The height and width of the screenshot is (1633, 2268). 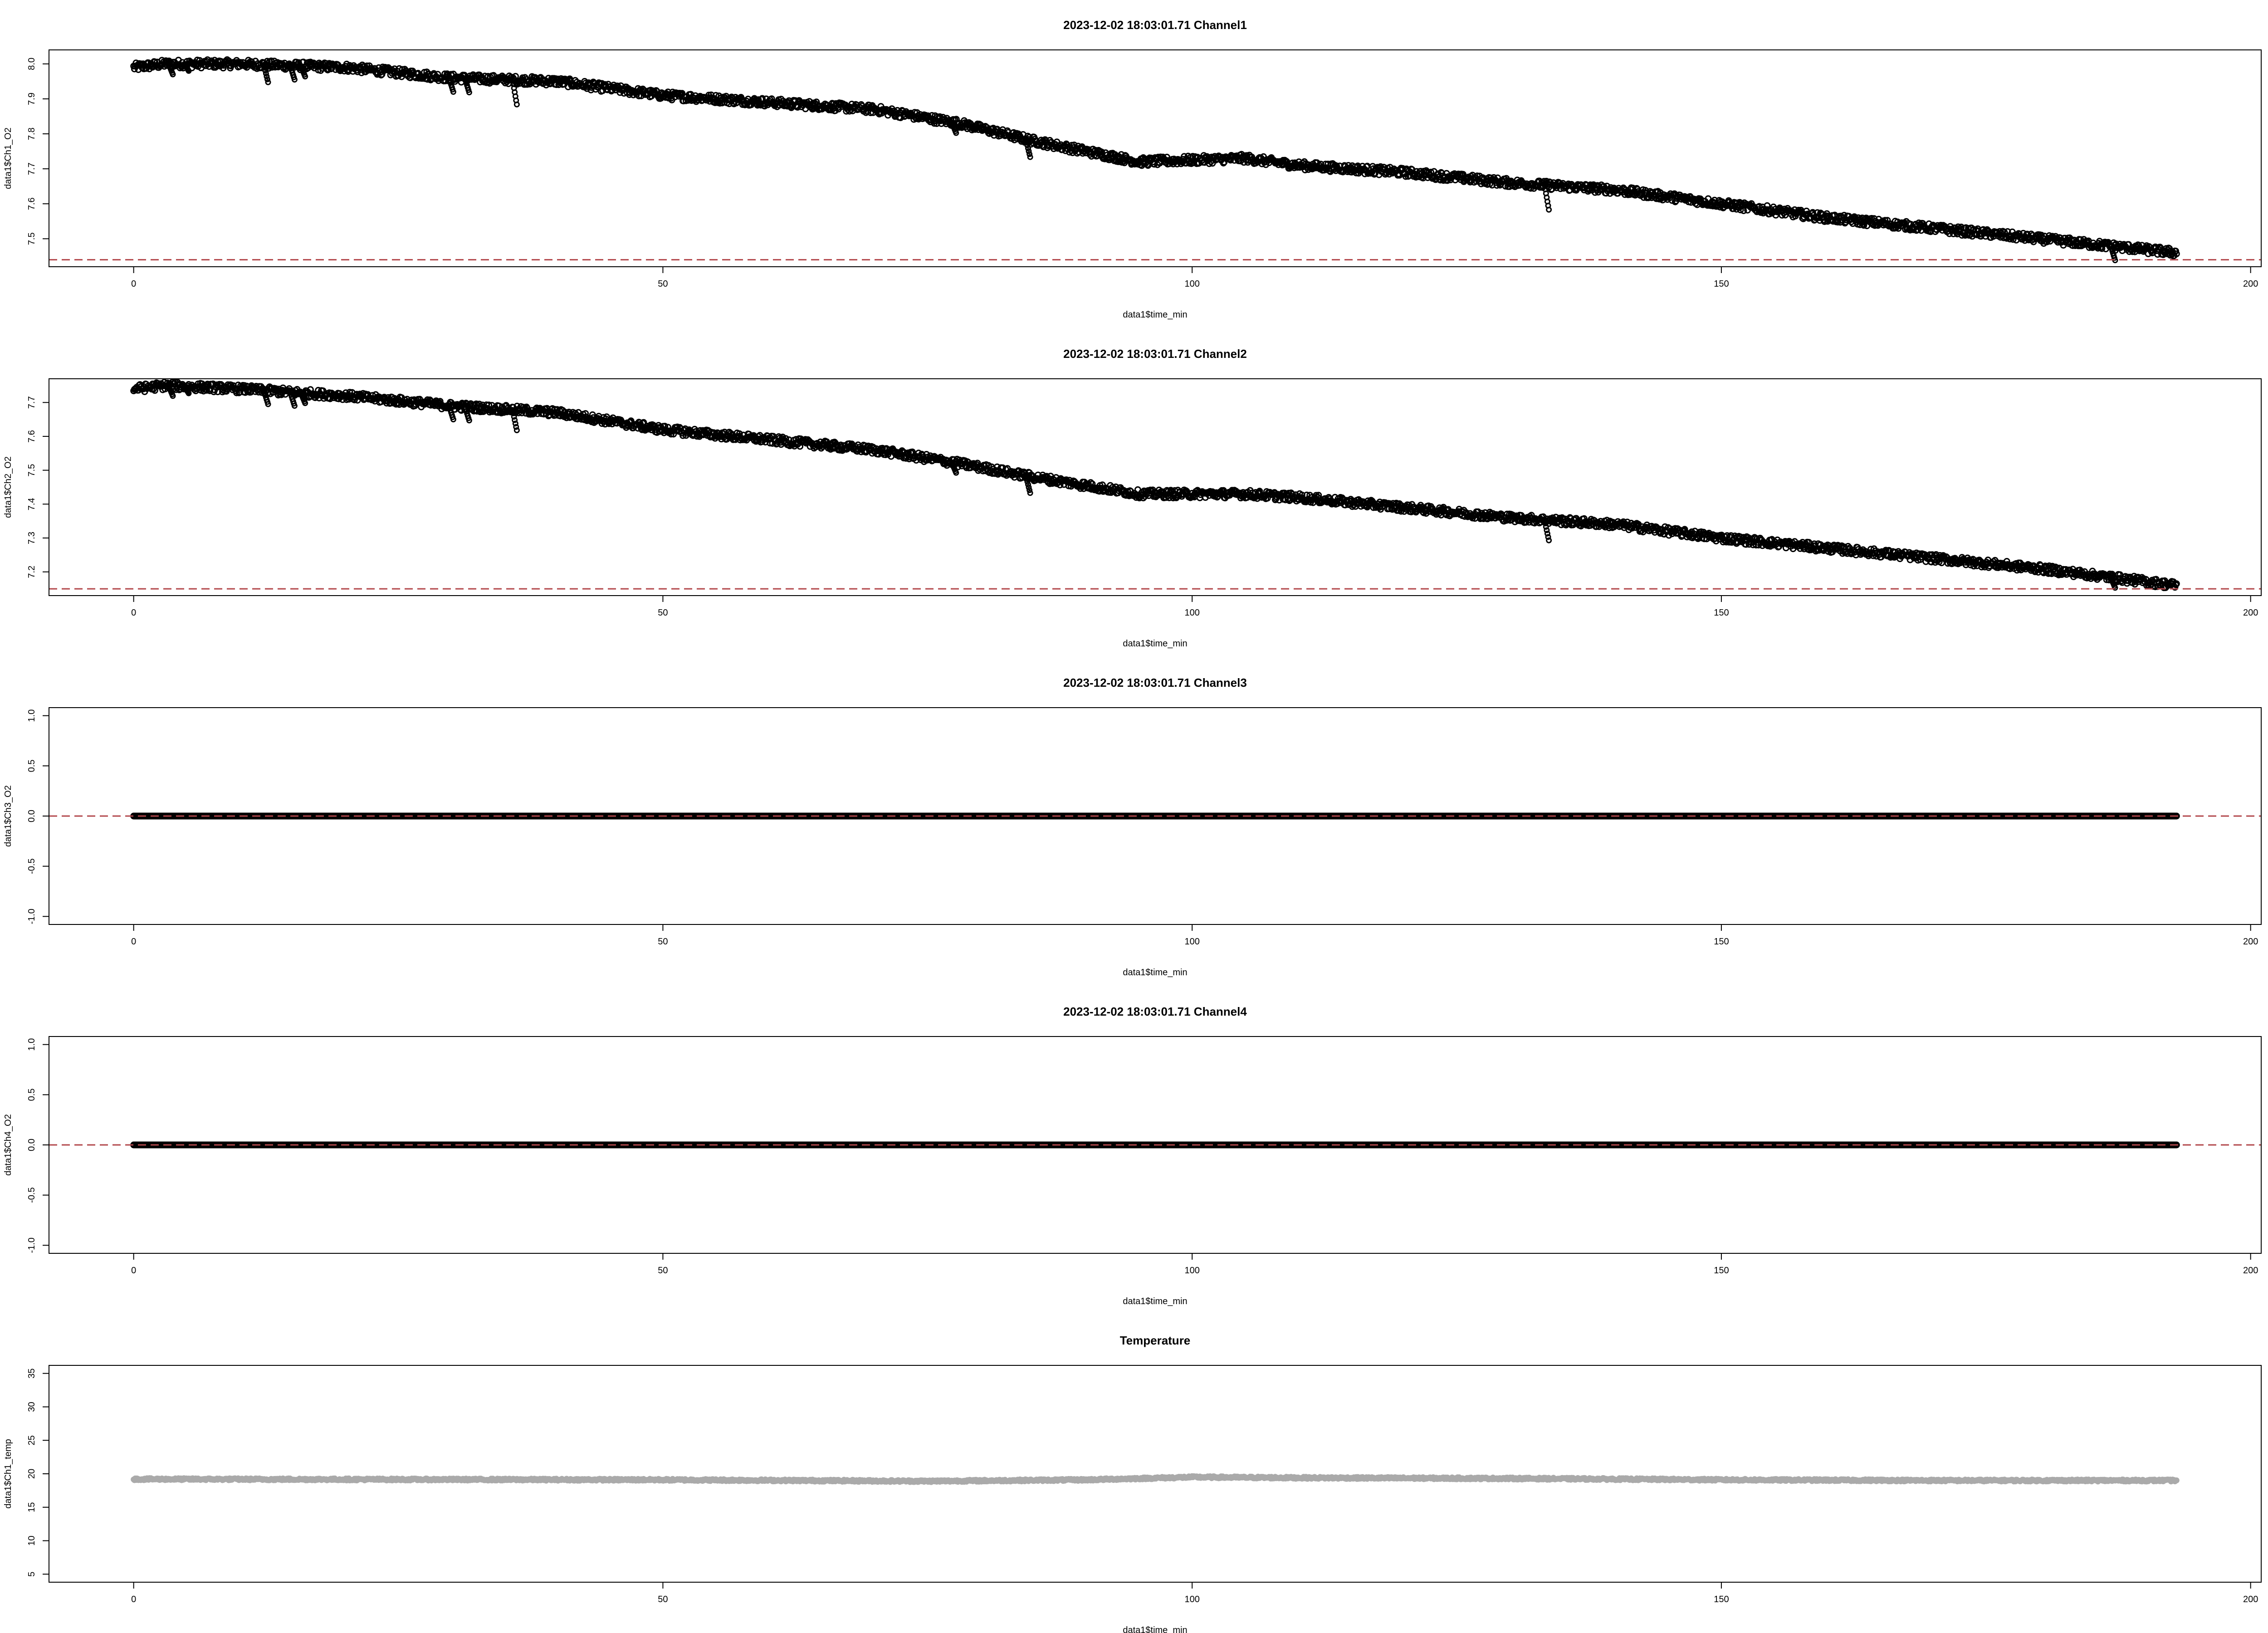 What do you see at coordinates (8, 487) in the screenshot?
I see `y-axis-label: data1$Ch2_O2` at bounding box center [8, 487].